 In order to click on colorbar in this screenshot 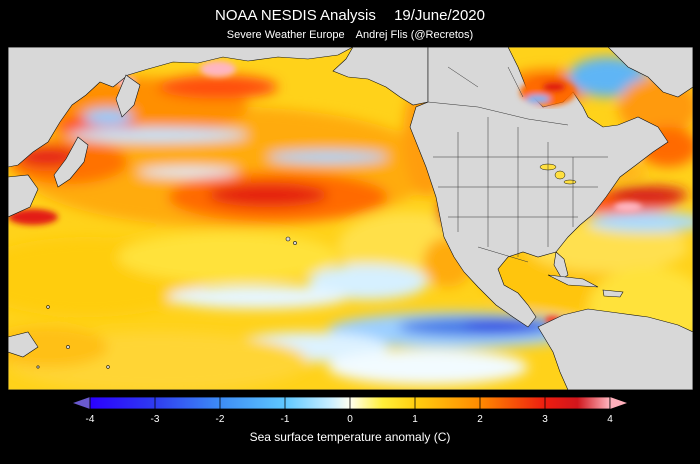, I will do `click(350, 403)`.